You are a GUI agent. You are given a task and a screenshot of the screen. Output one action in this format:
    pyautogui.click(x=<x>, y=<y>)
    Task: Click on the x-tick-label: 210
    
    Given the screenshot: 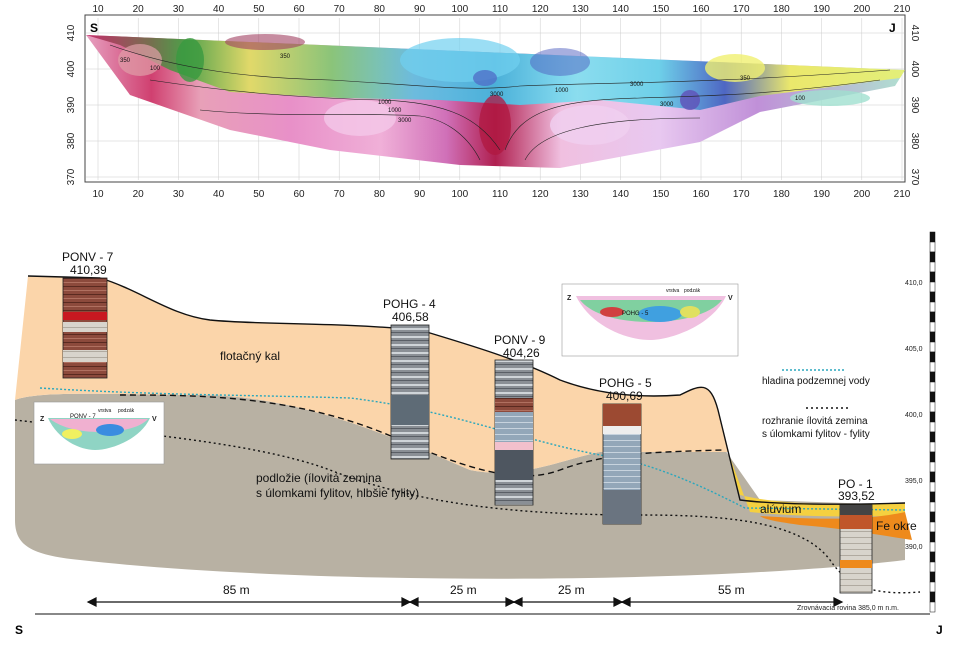 What is the action you would take?
    pyautogui.click(x=902, y=194)
    